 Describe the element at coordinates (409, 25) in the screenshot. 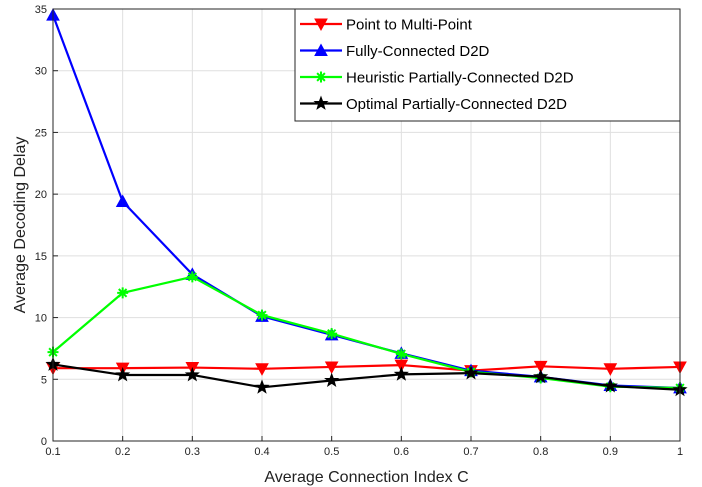

I see `legend-label: Point to Multi-Point` at that location.